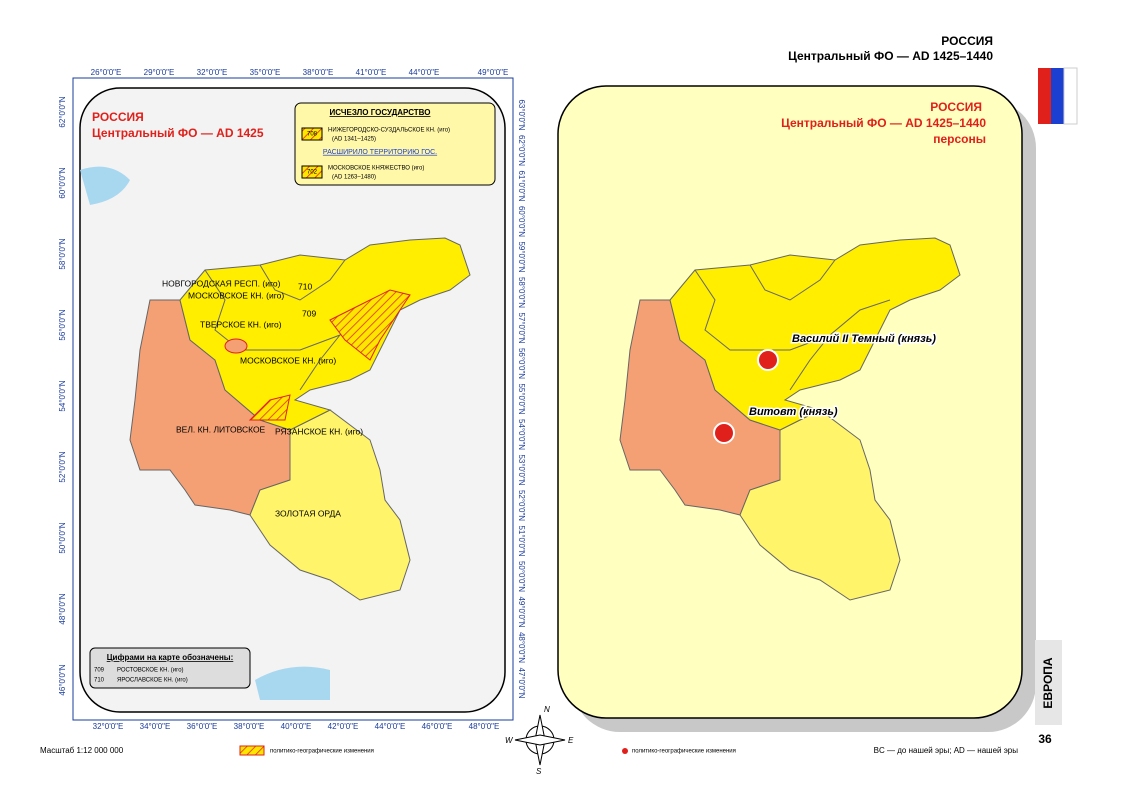 The width and height of the screenshot is (1122, 794). What do you see at coordinates (354, 140) in the screenshot?
I see `legend-text: (AD 1341–1425)` at bounding box center [354, 140].